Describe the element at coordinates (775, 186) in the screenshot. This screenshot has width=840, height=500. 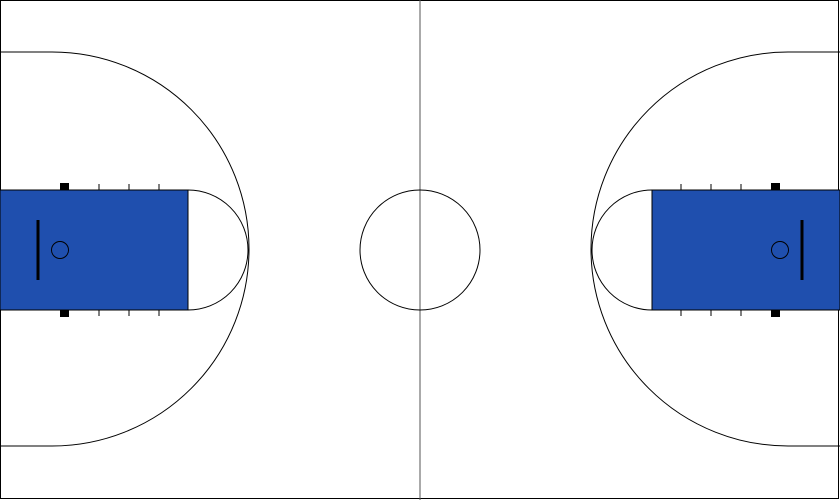
I see `right-lane-block-top` at that location.